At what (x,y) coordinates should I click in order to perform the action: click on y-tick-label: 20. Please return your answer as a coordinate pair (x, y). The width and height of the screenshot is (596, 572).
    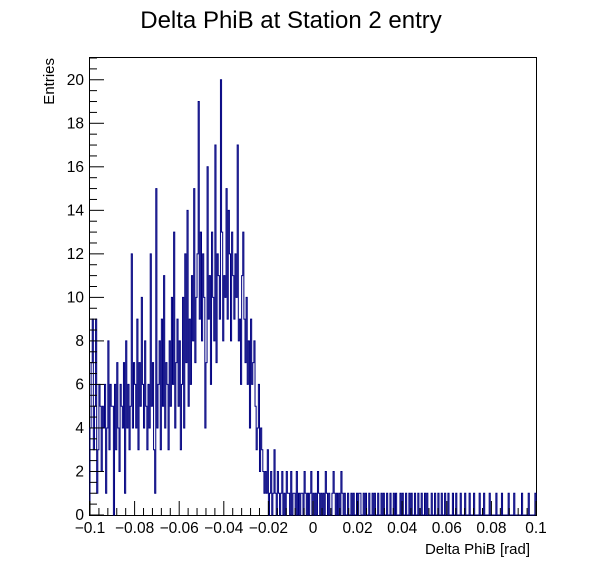
    Looking at the image, I should click on (76, 80).